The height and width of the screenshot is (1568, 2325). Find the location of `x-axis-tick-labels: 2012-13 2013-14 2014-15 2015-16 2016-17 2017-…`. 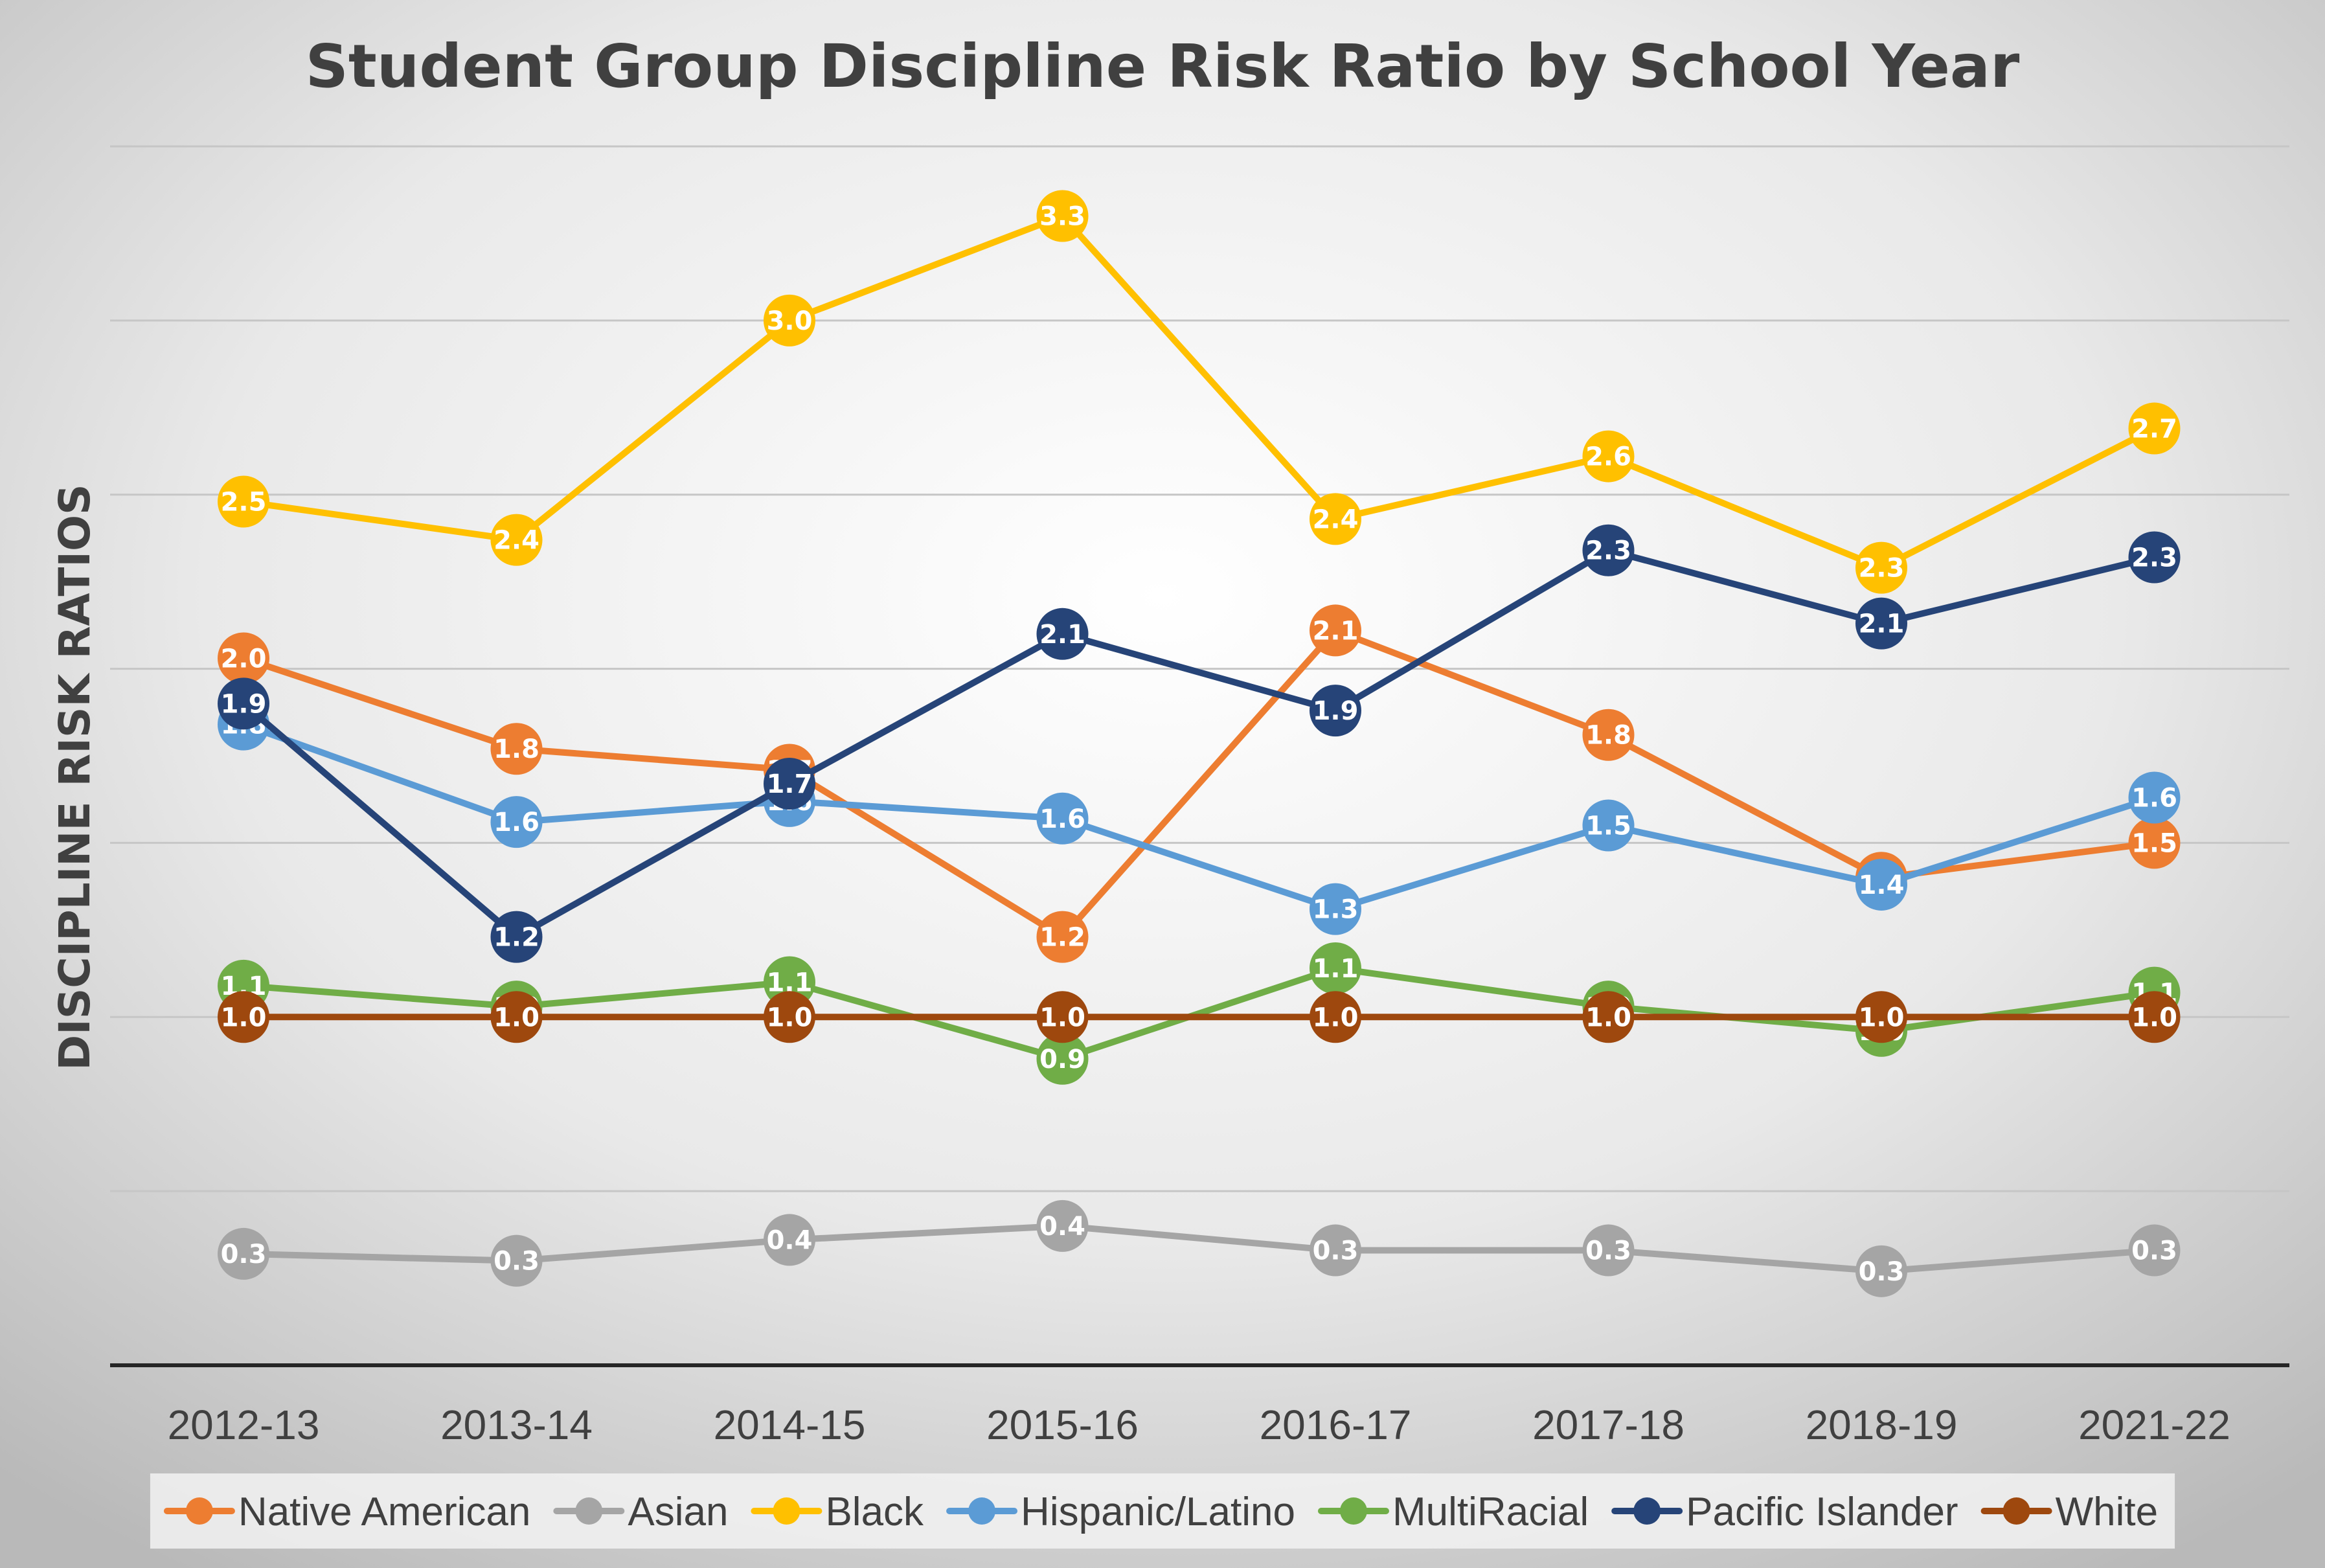

x-axis-tick-labels: 2012-13 2013-14 2014-15 2015-16 2016-17 2017-… is located at coordinates (1199, 1425).